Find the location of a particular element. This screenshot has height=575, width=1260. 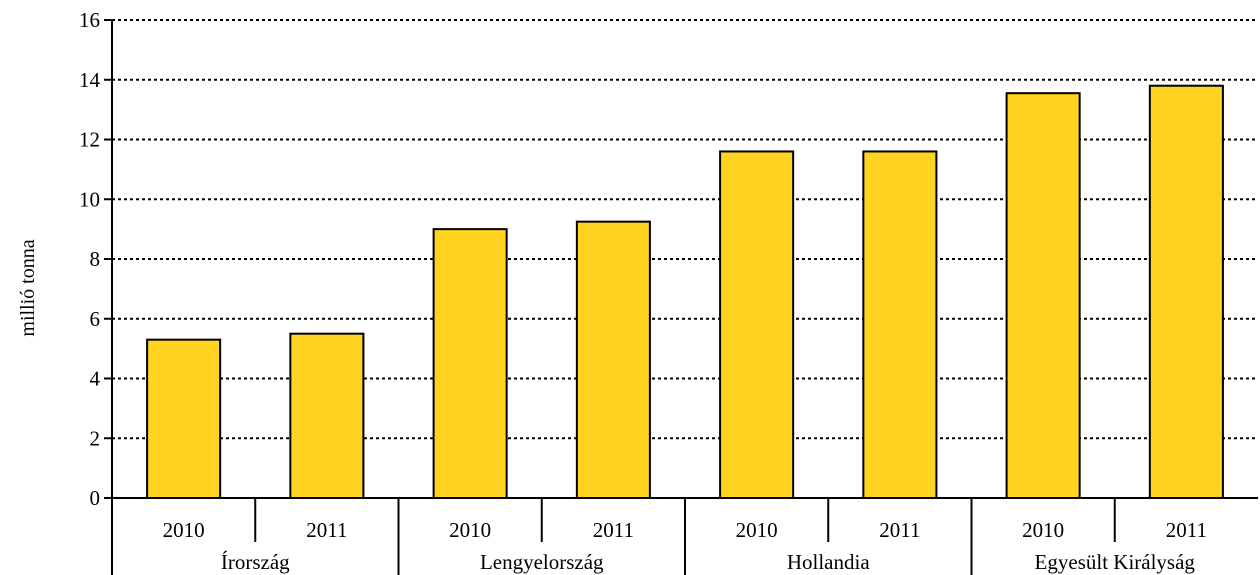

y-tick-label: 14 is located at coordinates (90, 80).